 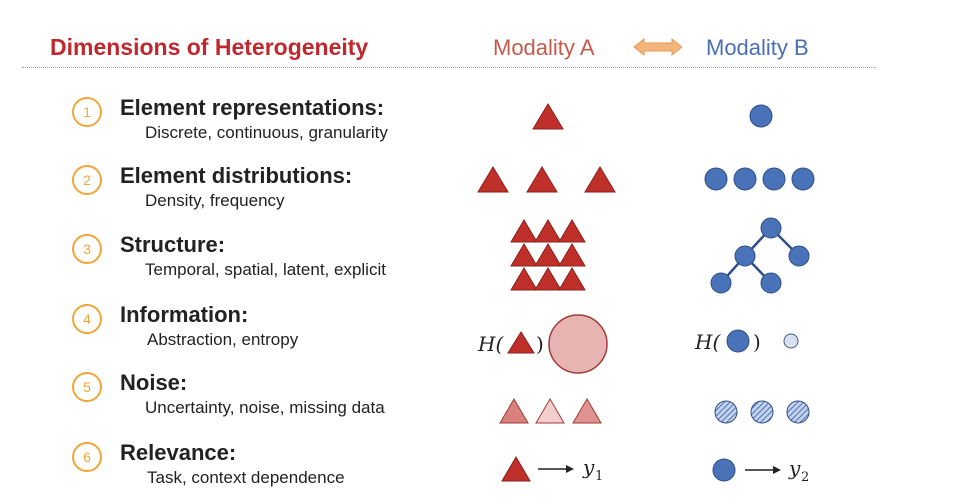 I want to click on circle-b-2a, so click(x=716, y=179).